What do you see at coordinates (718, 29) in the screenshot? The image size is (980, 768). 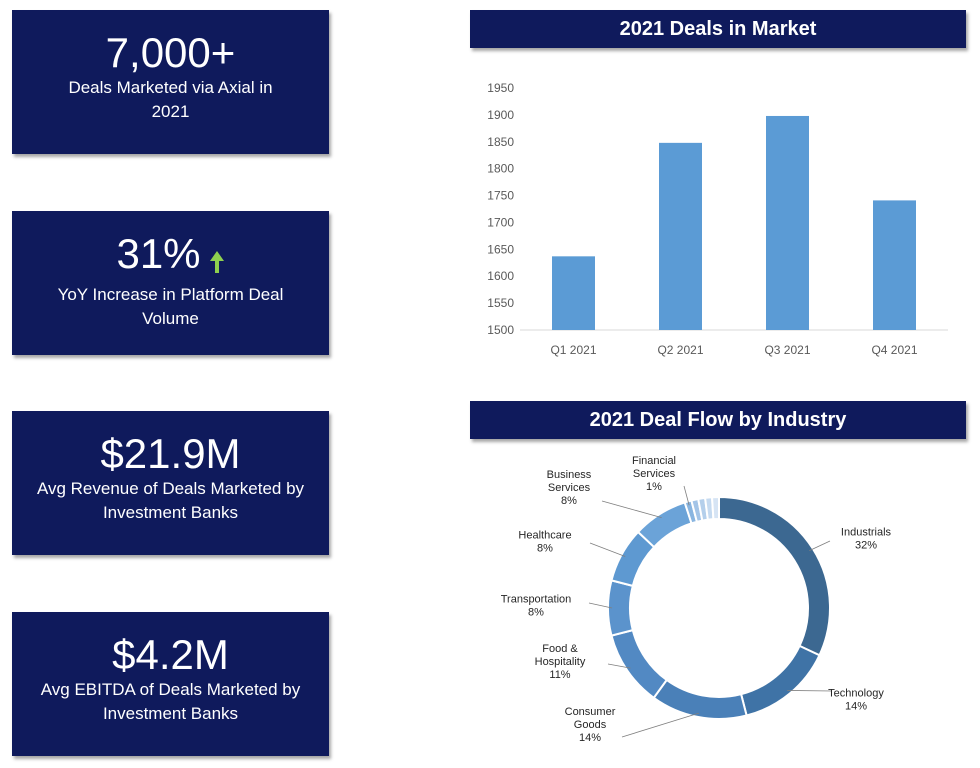 I see `bar-chart-title: 2021 Deals in Market` at bounding box center [718, 29].